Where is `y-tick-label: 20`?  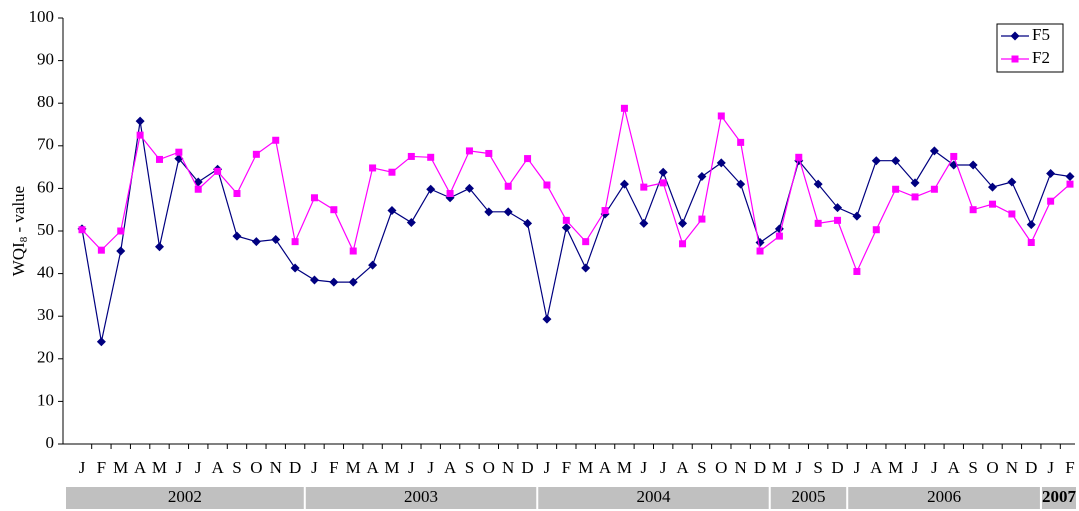
y-tick-label: 20 is located at coordinates (45, 357).